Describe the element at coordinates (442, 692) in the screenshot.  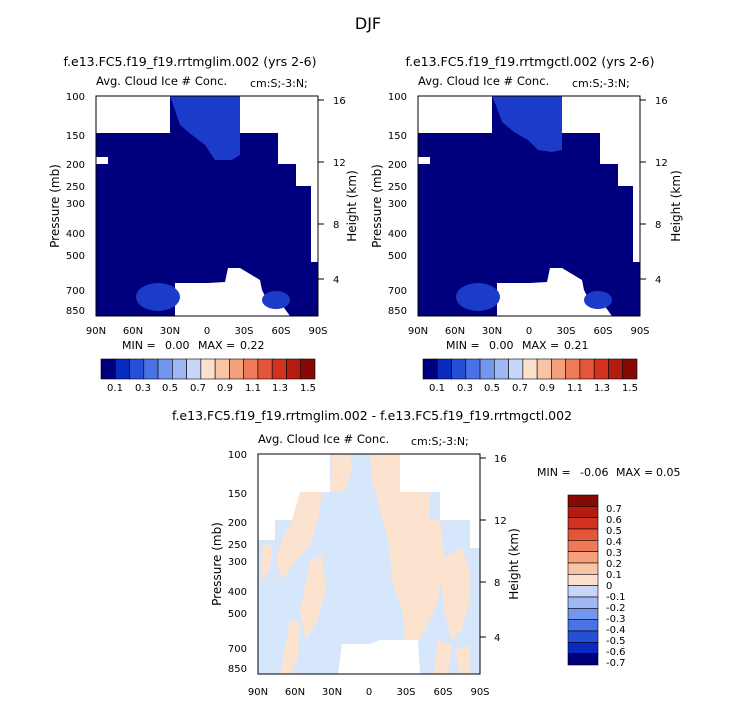
I see `x-tick-label: 60S` at that location.